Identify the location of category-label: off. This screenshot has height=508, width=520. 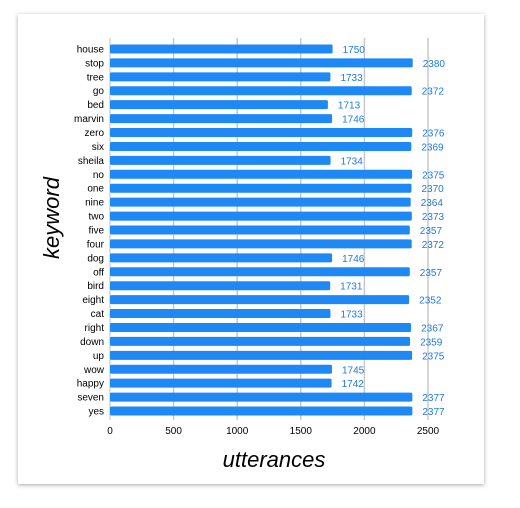
(98, 272).